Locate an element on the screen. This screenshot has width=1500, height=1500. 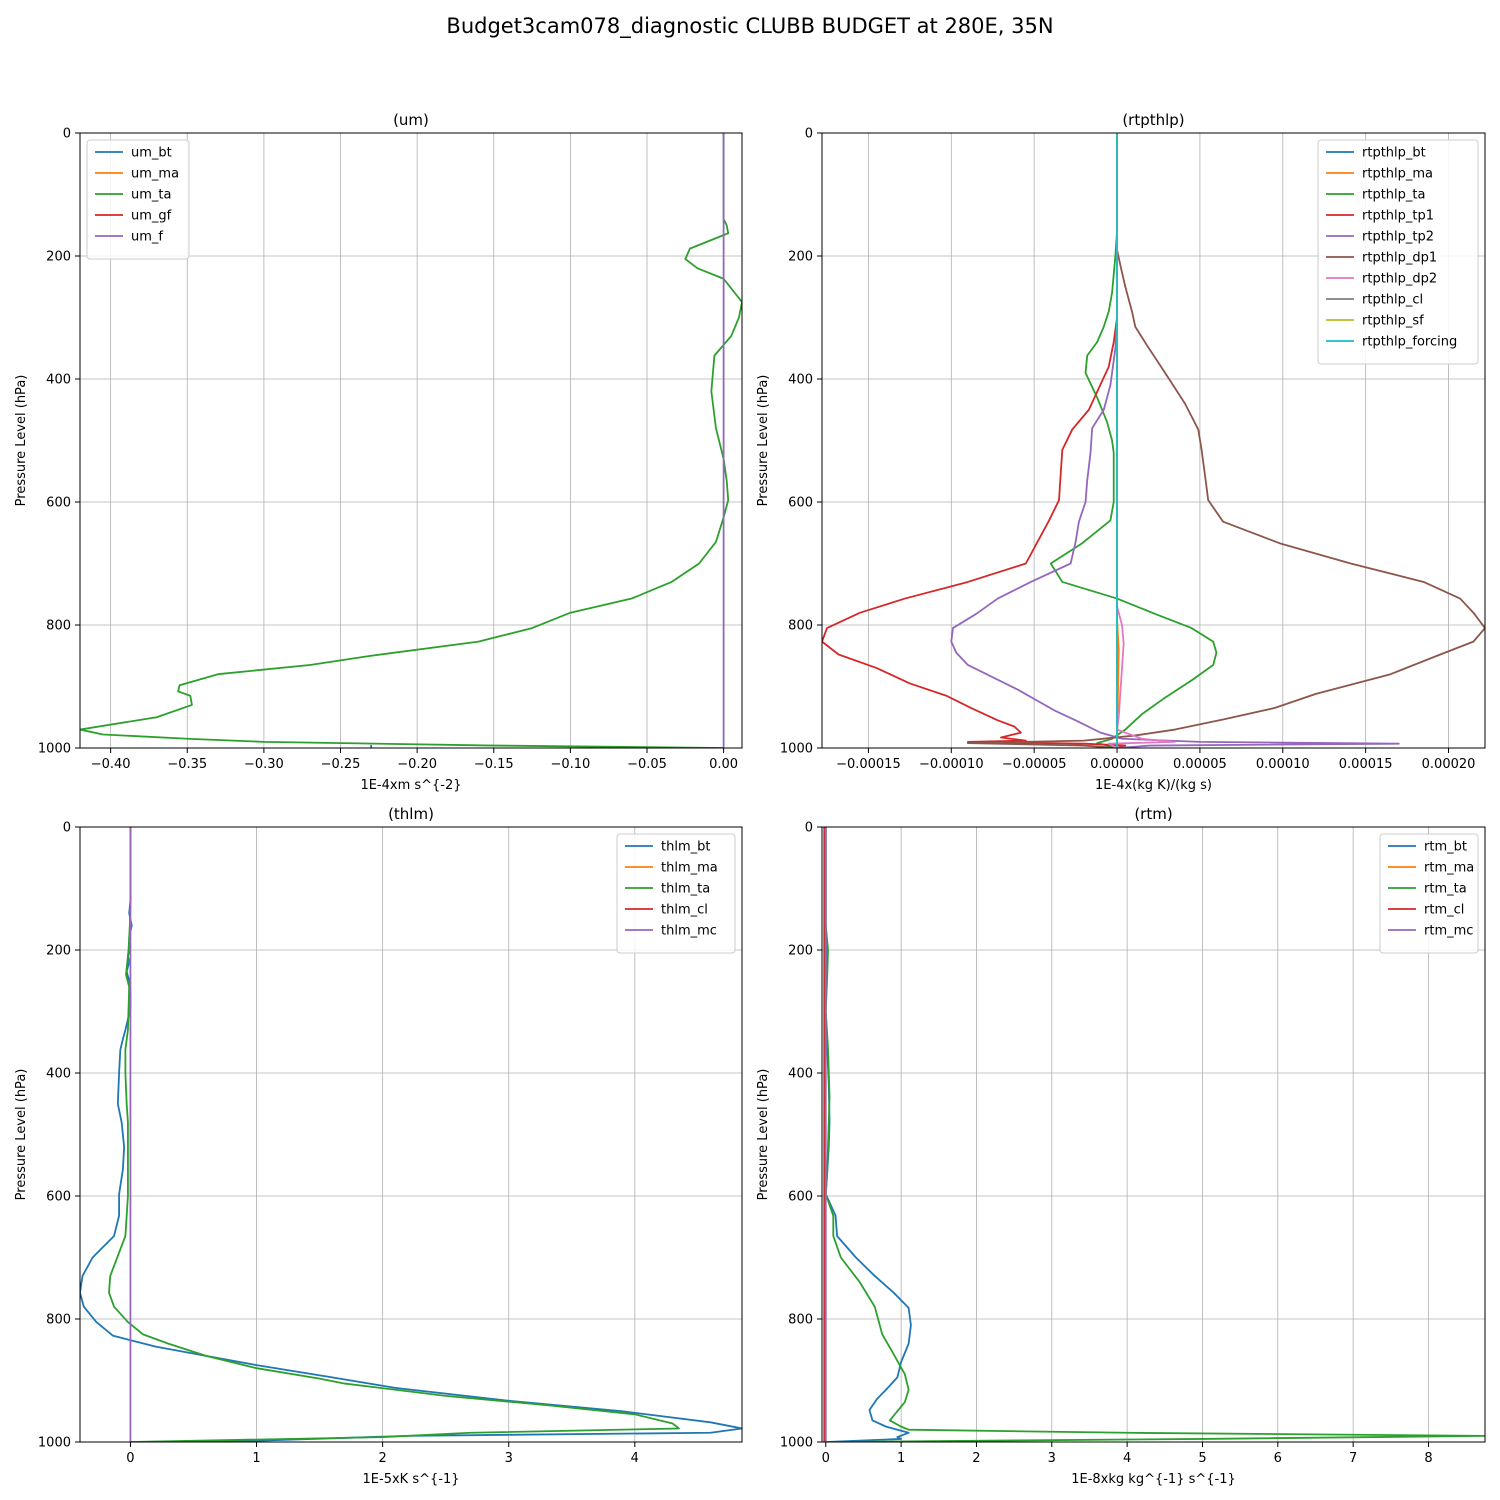
subplot-title: (rtm) is located at coordinates (1153, 814).